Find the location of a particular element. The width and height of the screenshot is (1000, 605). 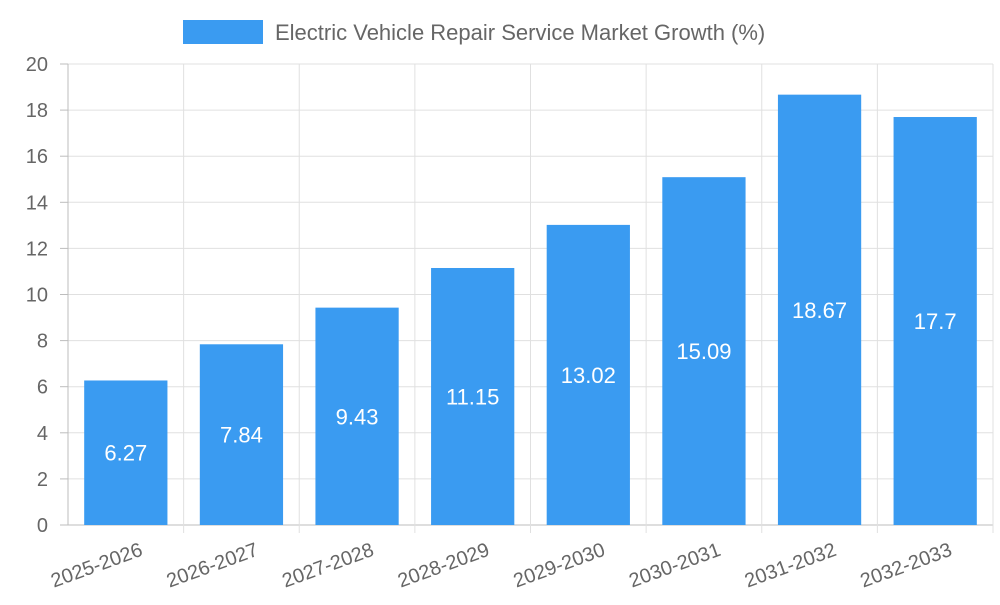

data-label-2028-2029: 11.15 is located at coordinates (472, 396).